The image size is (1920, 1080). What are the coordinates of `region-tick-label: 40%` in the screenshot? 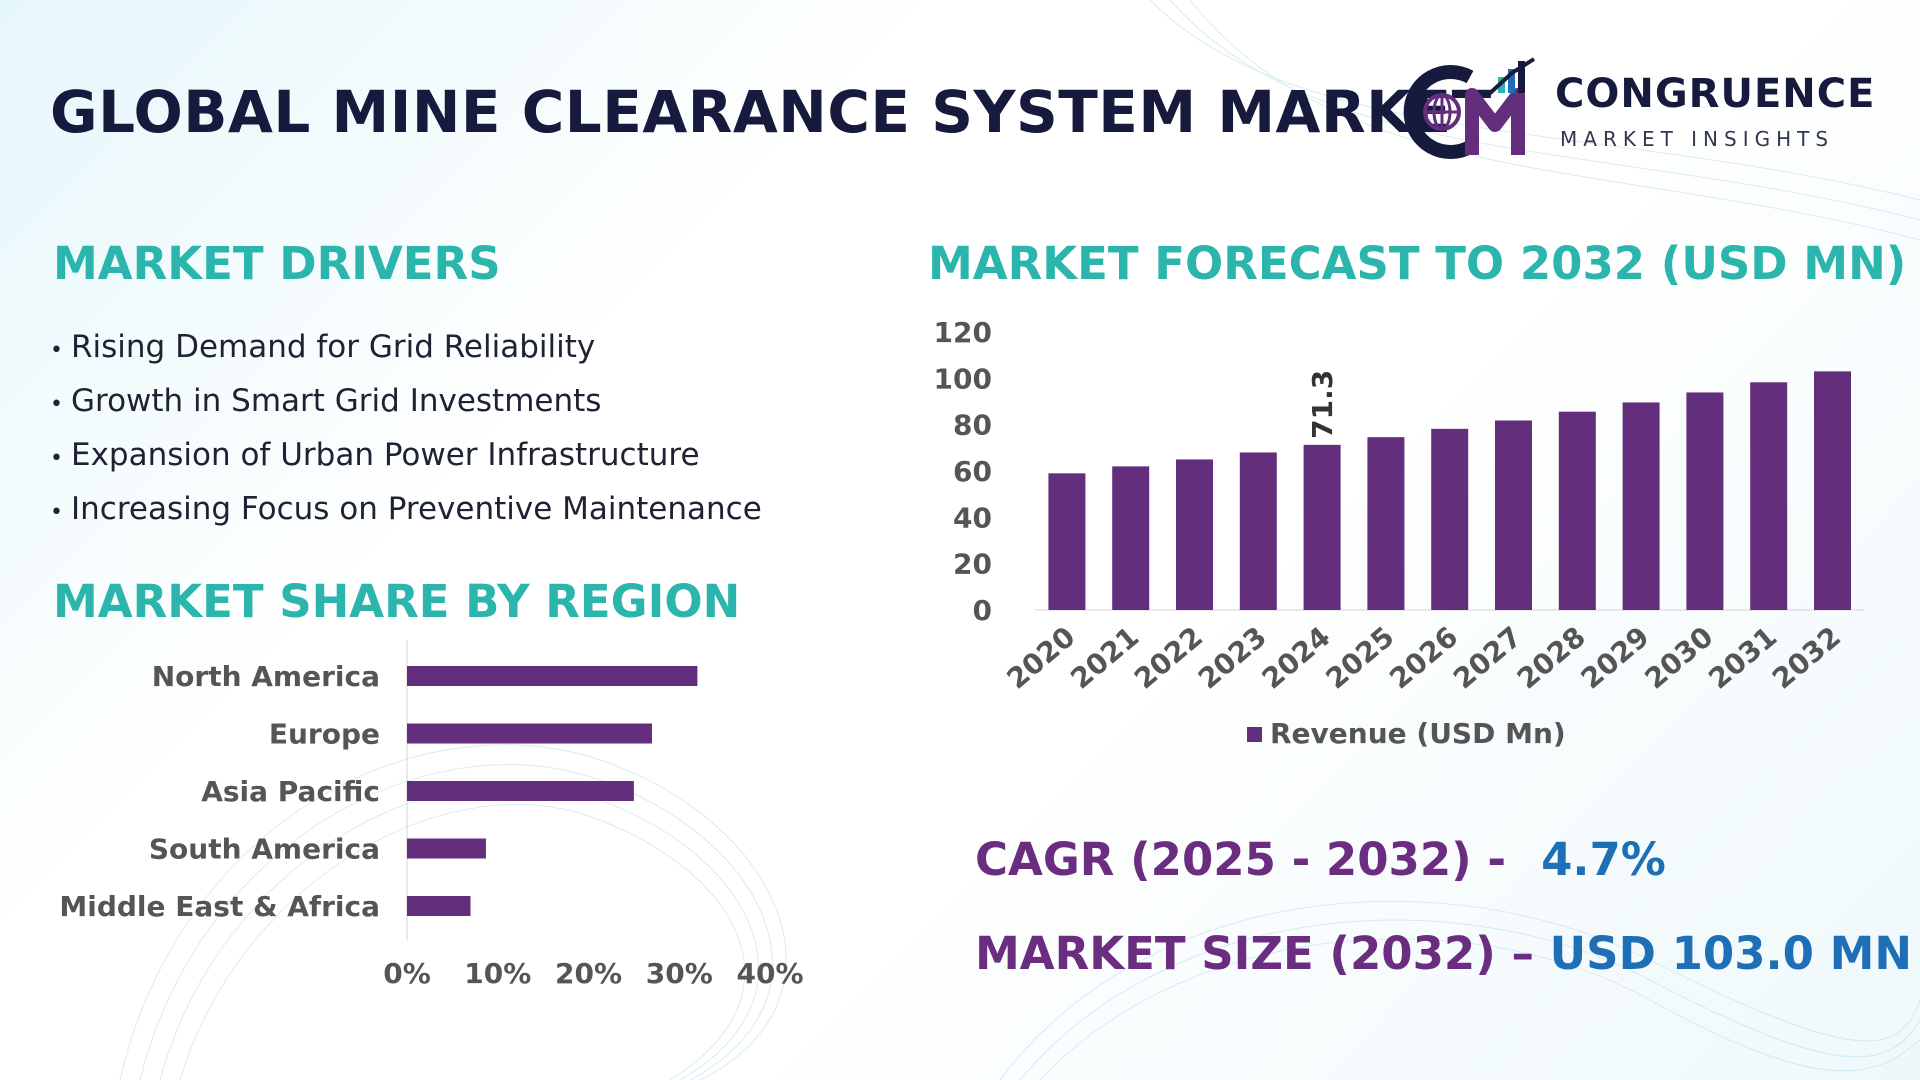 It's located at (769, 973).